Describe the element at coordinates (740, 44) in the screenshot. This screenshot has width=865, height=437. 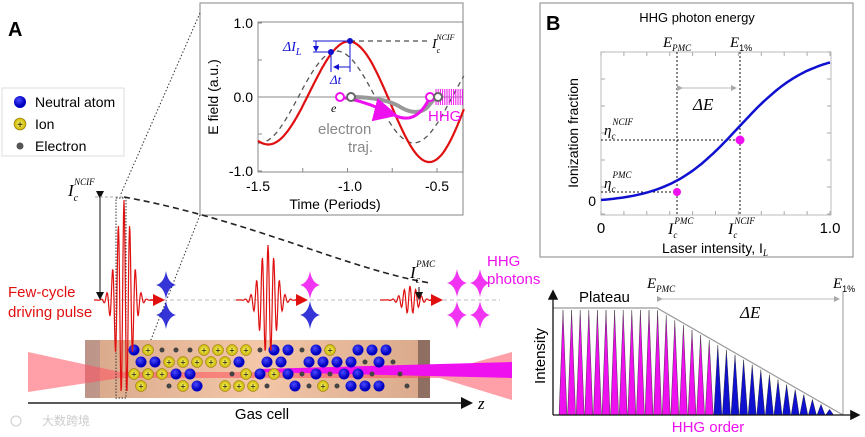
I see `e-1pct-label: E1%` at that location.